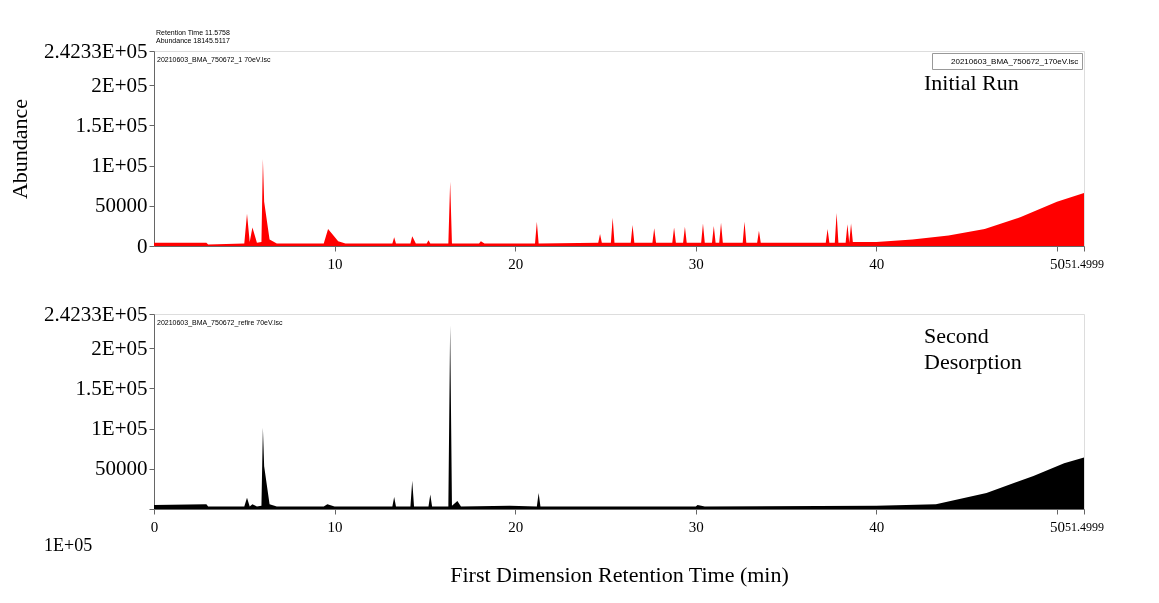 The image size is (1159, 603). Describe the element at coordinates (20, 149) in the screenshot. I see `y-axis-title: Abundance` at that location.